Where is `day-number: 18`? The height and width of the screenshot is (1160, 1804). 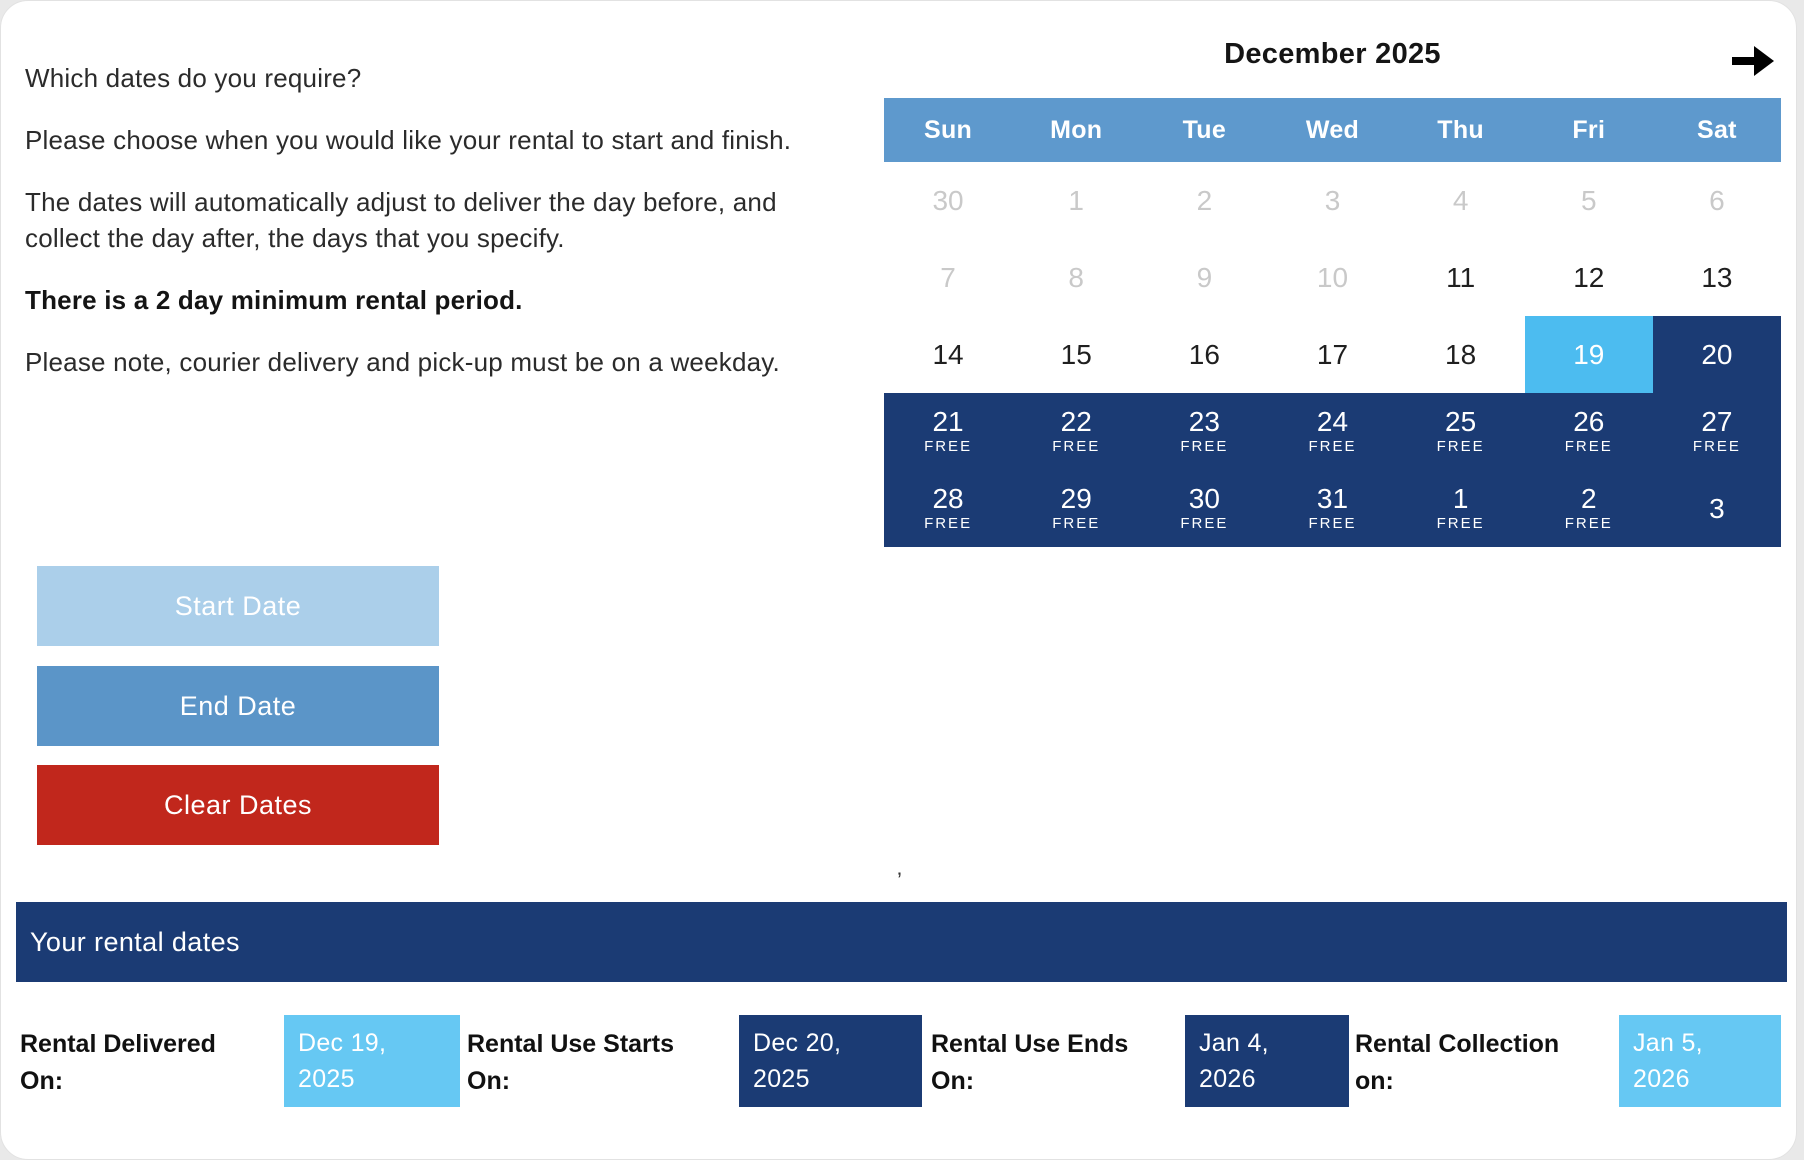
day-number: 18 is located at coordinates (1461, 354).